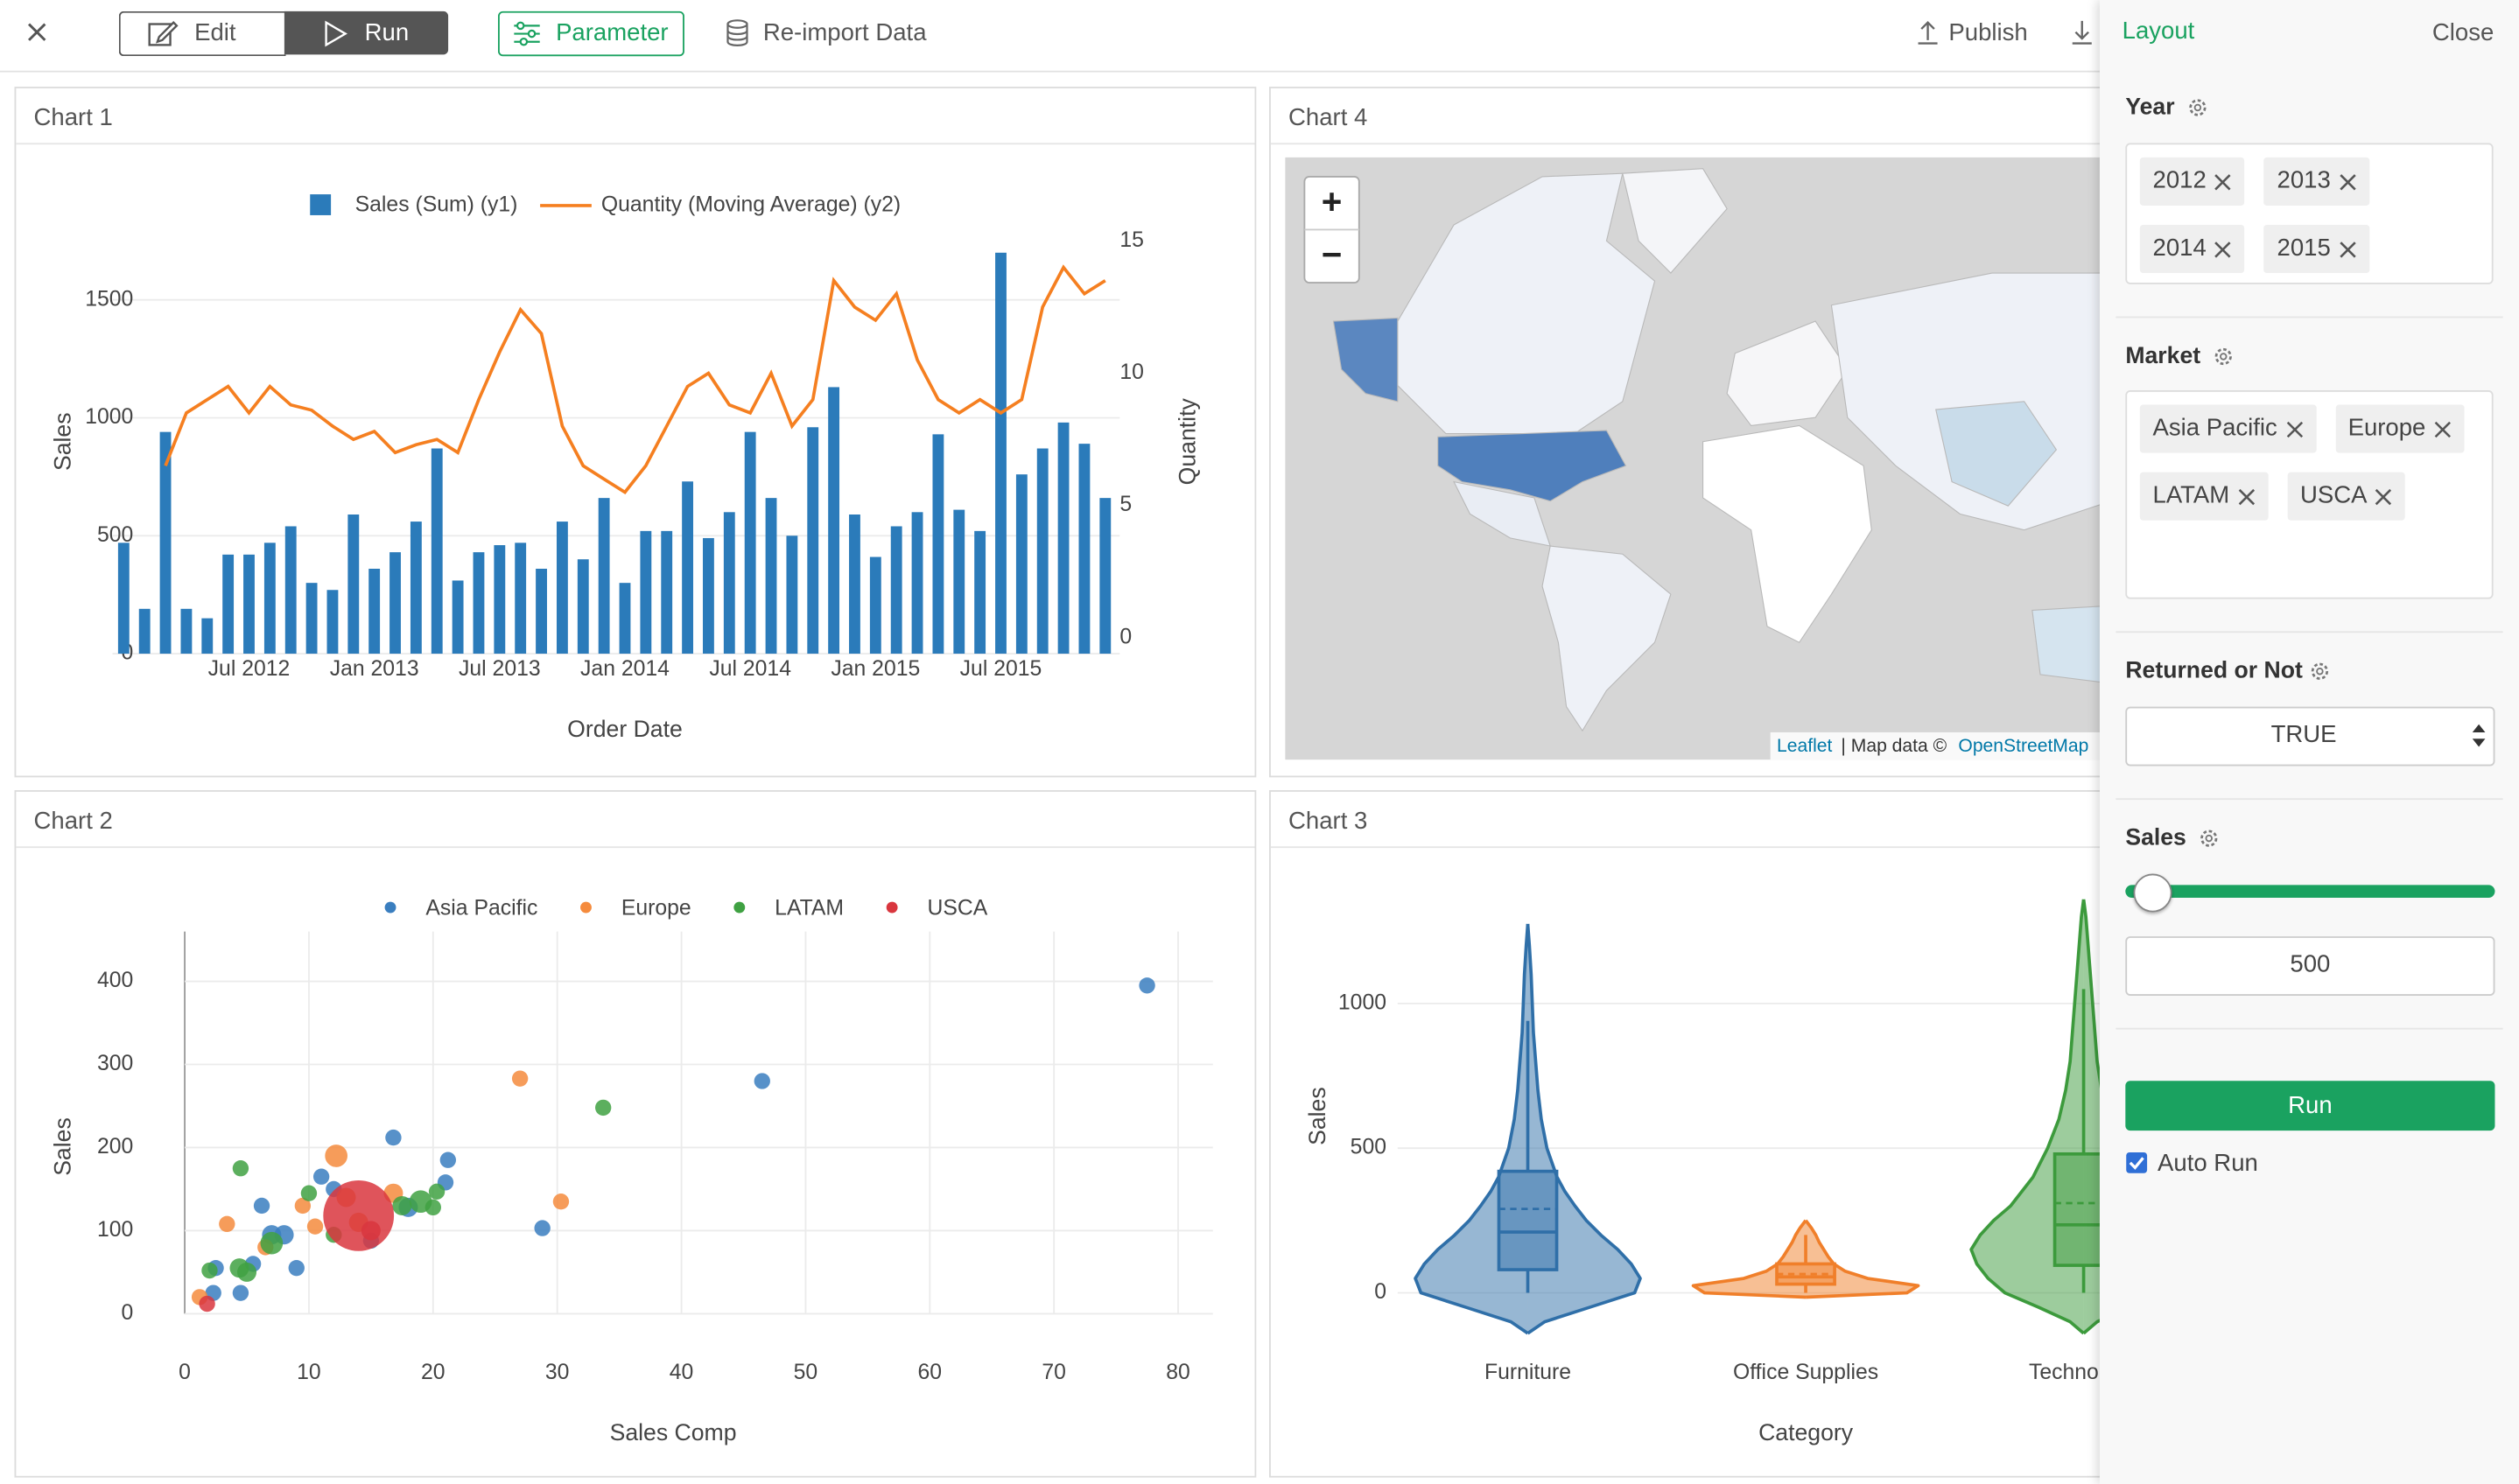 Image resolution: width=2519 pixels, height=1484 pixels. I want to click on x-tick-label: 30, so click(557, 1372).